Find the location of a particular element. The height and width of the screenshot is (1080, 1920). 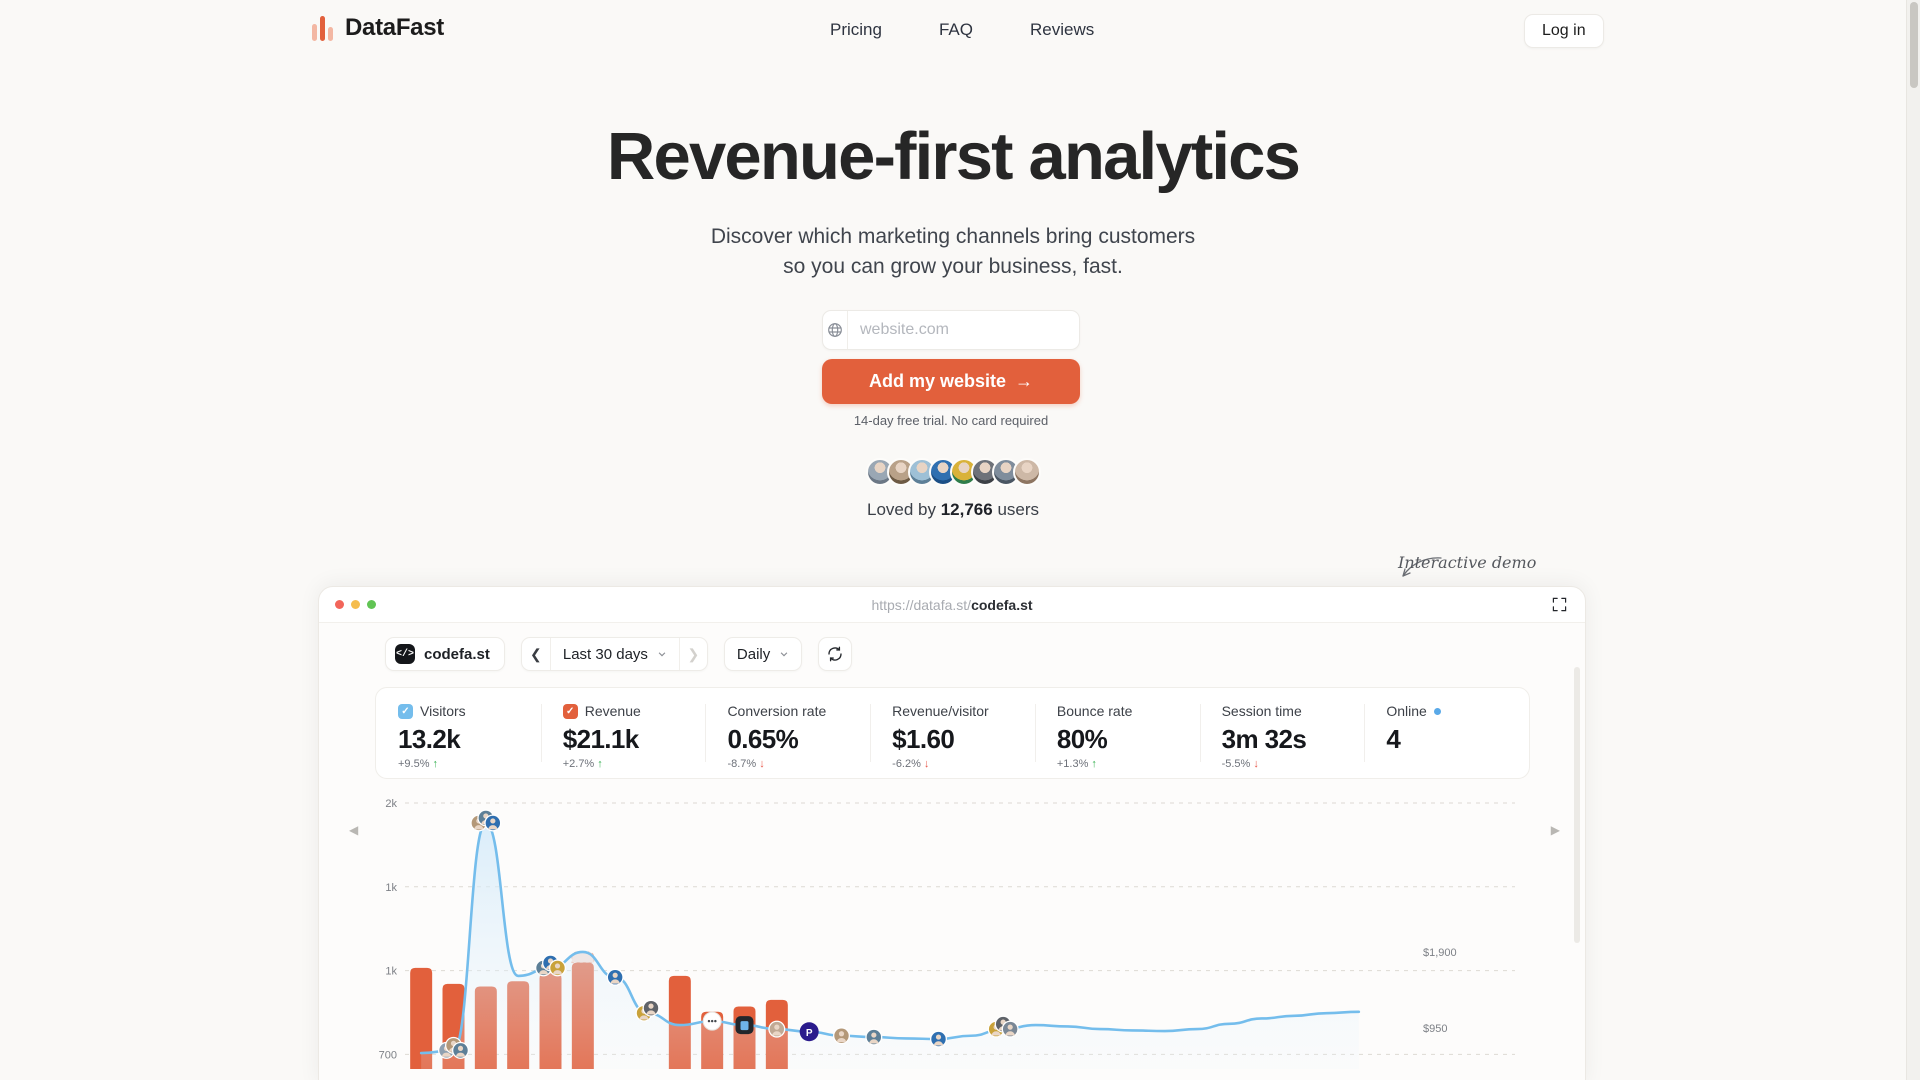

arrow-right-icon: → is located at coordinates (1024, 381).